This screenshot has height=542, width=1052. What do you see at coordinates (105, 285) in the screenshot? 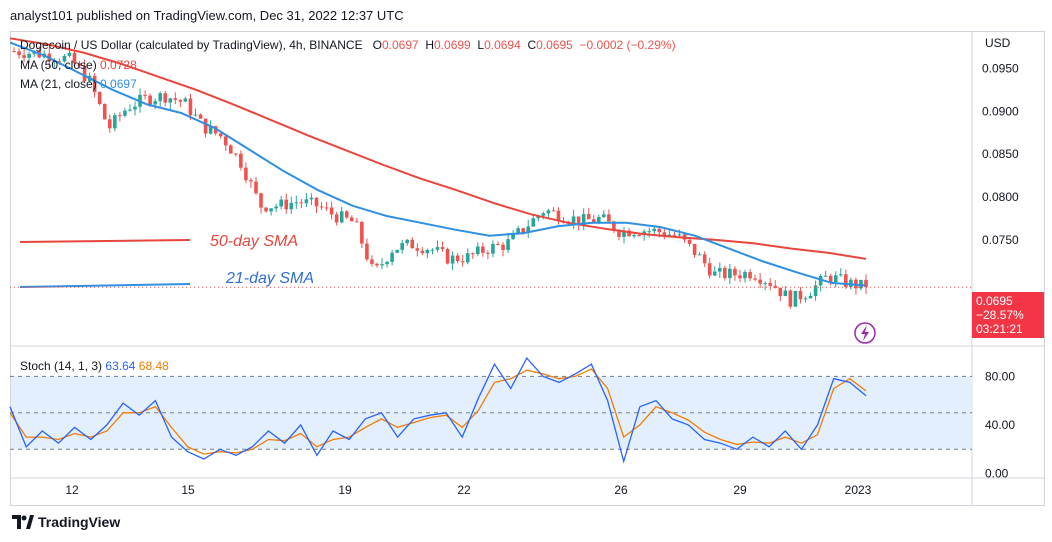
I see `sma21-legend-line` at bounding box center [105, 285].